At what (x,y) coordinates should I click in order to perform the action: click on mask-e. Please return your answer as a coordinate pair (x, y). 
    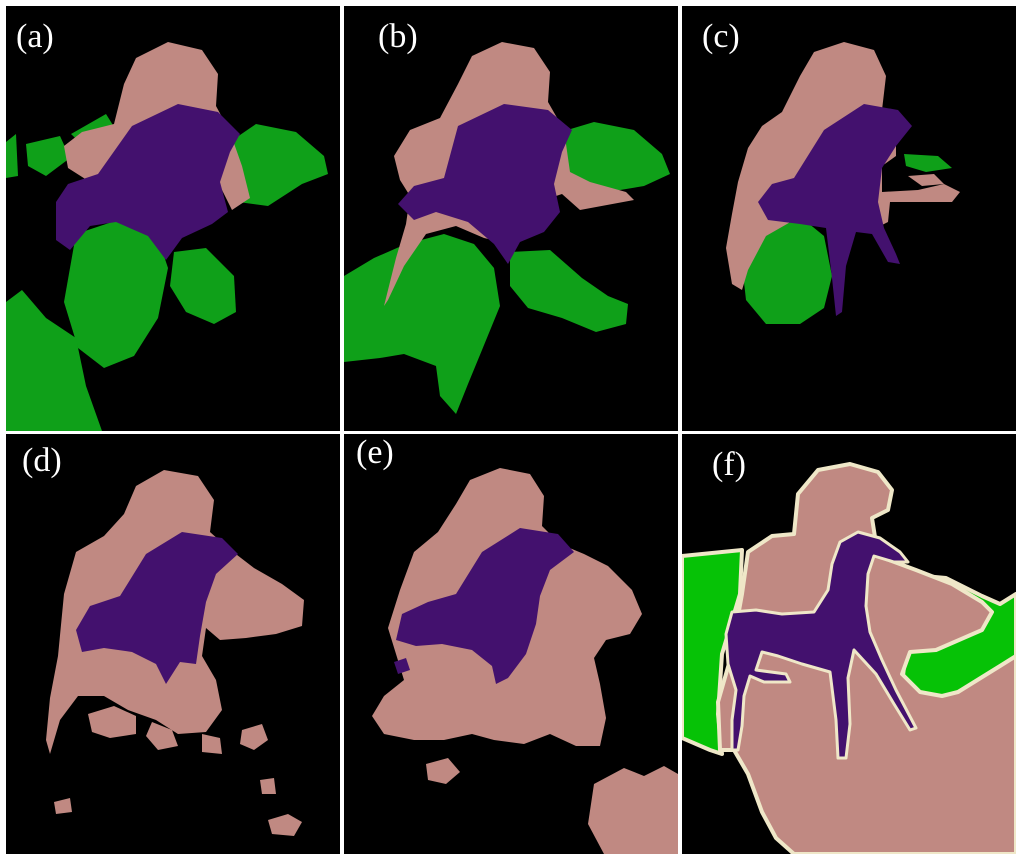
    Looking at the image, I should click on (525, 661).